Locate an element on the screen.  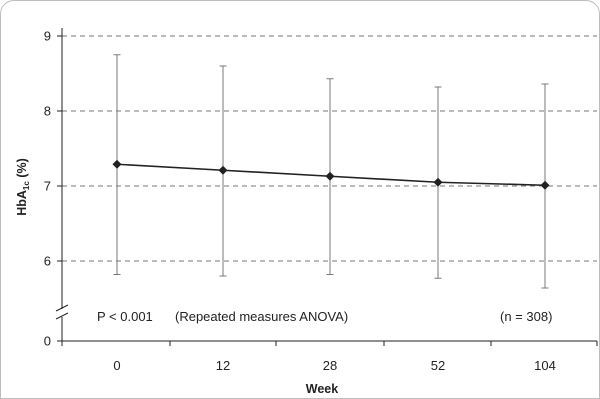
x-tick-label-0: 0 is located at coordinates (116, 365).